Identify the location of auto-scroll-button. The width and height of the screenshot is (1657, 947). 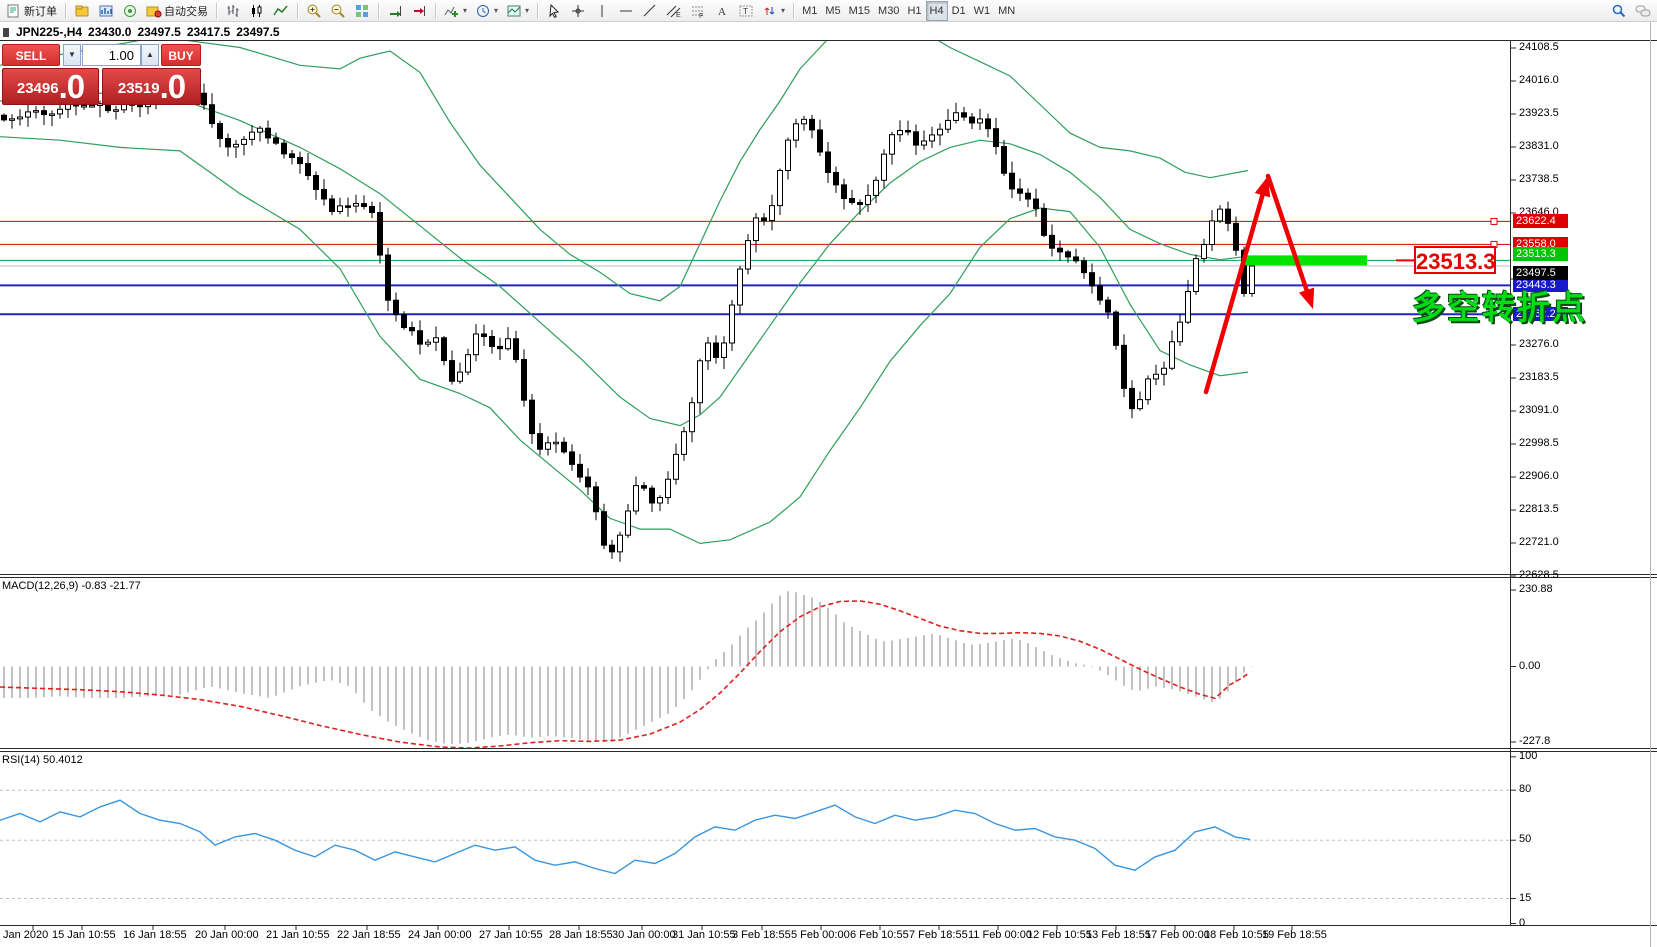
(395, 11).